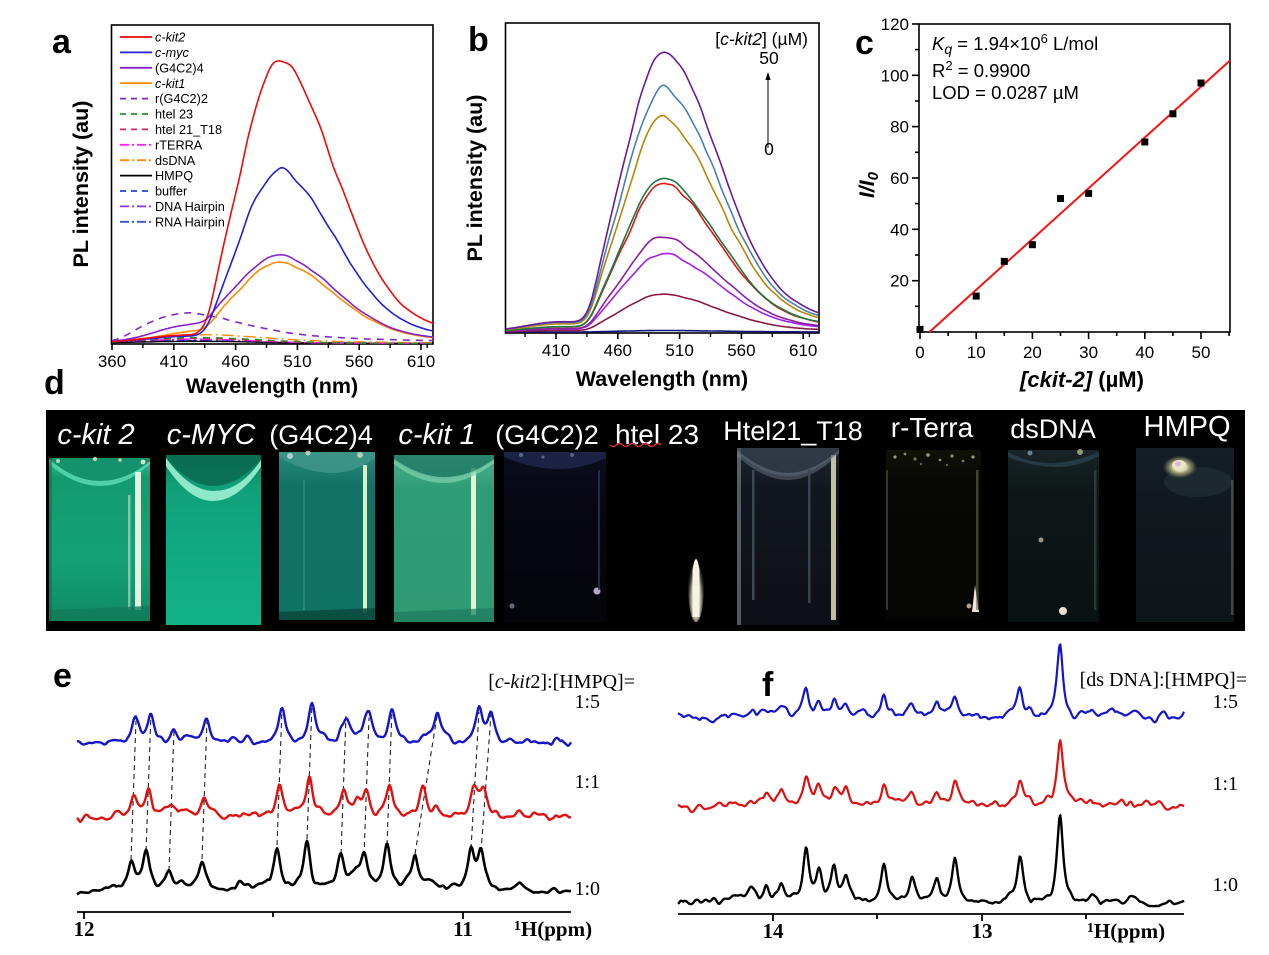 The width and height of the screenshot is (1269, 955). I want to click on svg-text: f, so click(768, 685).